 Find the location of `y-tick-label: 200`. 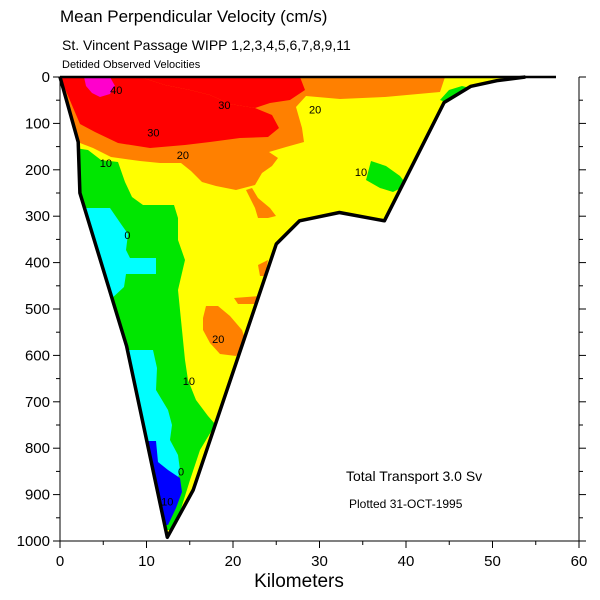

y-tick-label: 200 is located at coordinates (37, 170).